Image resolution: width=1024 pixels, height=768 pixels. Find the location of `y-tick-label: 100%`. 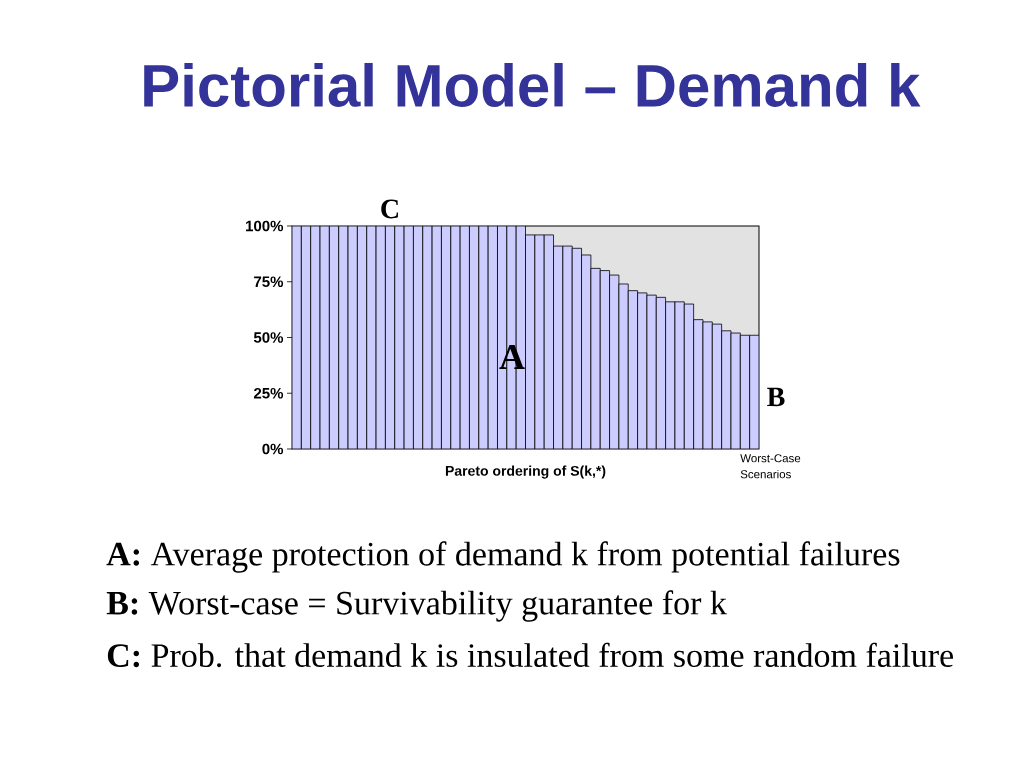

y-tick-label: 100% is located at coordinates (265, 226).